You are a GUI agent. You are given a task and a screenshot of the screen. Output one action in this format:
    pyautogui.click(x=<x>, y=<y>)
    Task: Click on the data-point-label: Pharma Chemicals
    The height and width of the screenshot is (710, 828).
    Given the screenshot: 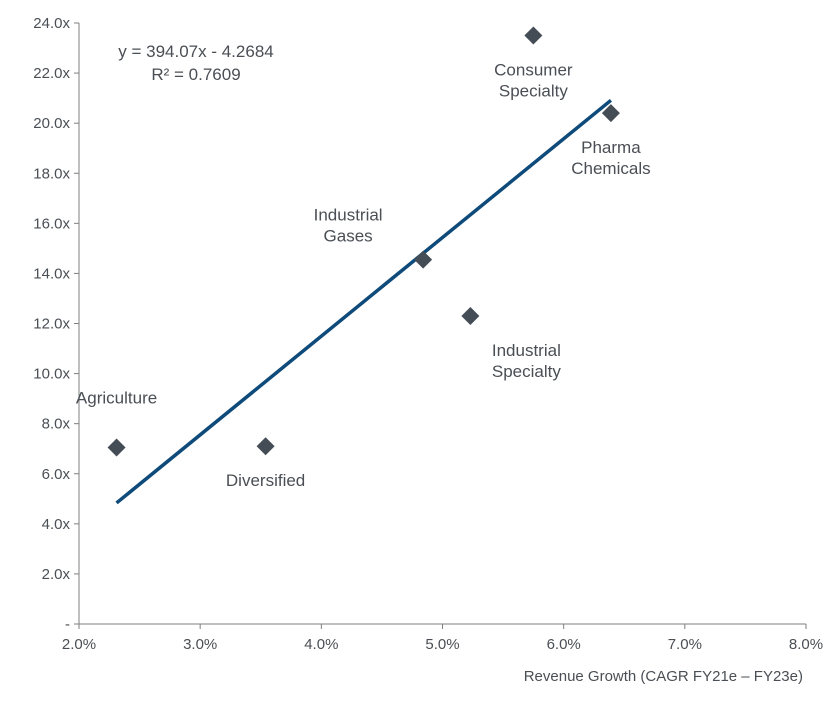 What is the action you would take?
    pyautogui.click(x=610, y=158)
    